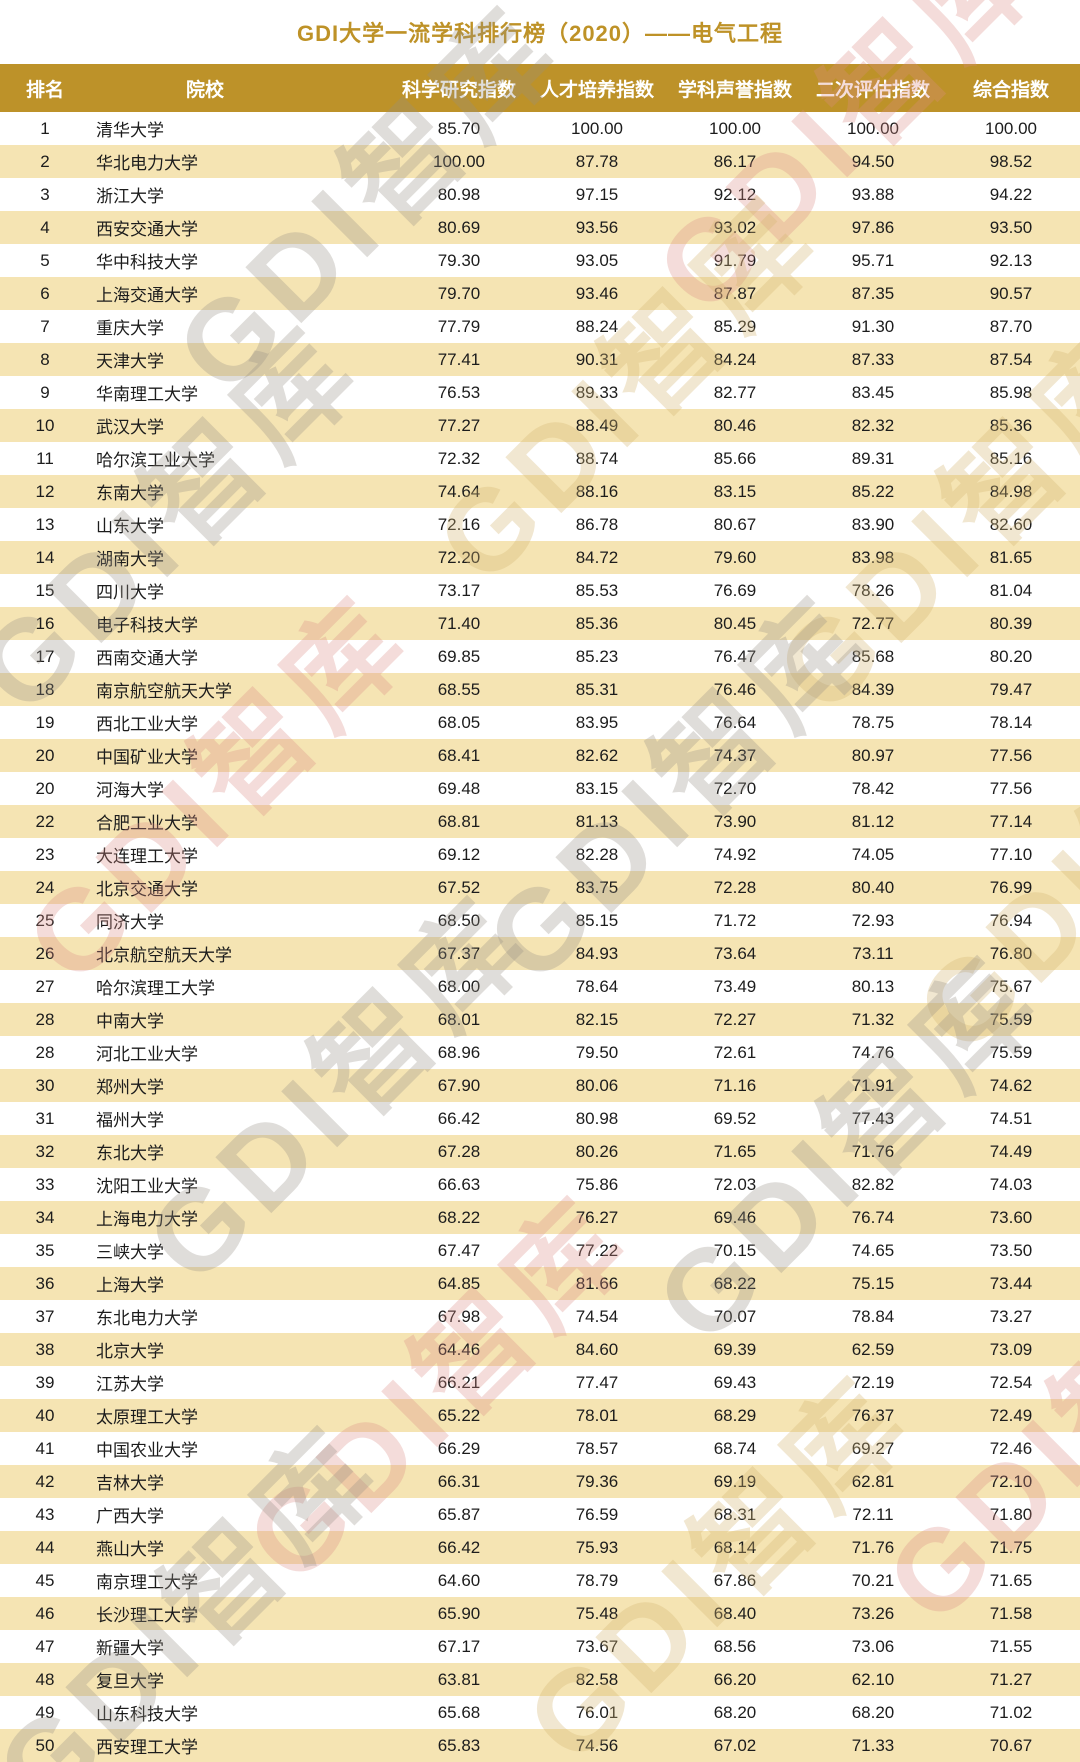 The height and width of the screenshot is (1762, 1080). Describe the element at coordinates (597, 1382) in the screenshot. I see `talent-index-cell: 77.47` at that location.